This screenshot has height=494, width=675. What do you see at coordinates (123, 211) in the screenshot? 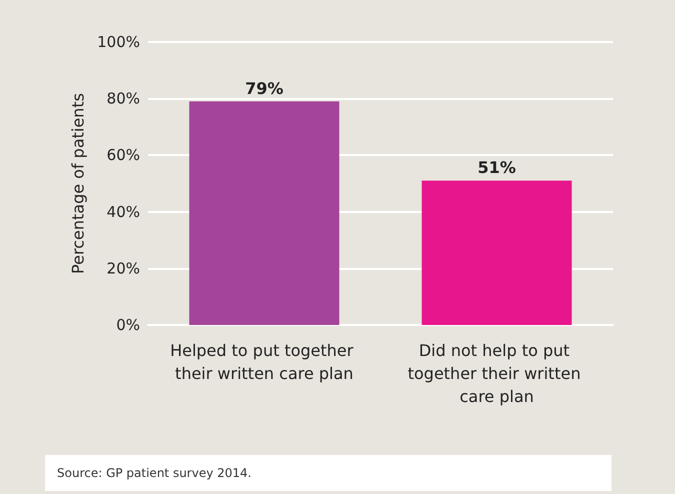
I see `y-tick-label: 40%` at bounding box center [123, 211].